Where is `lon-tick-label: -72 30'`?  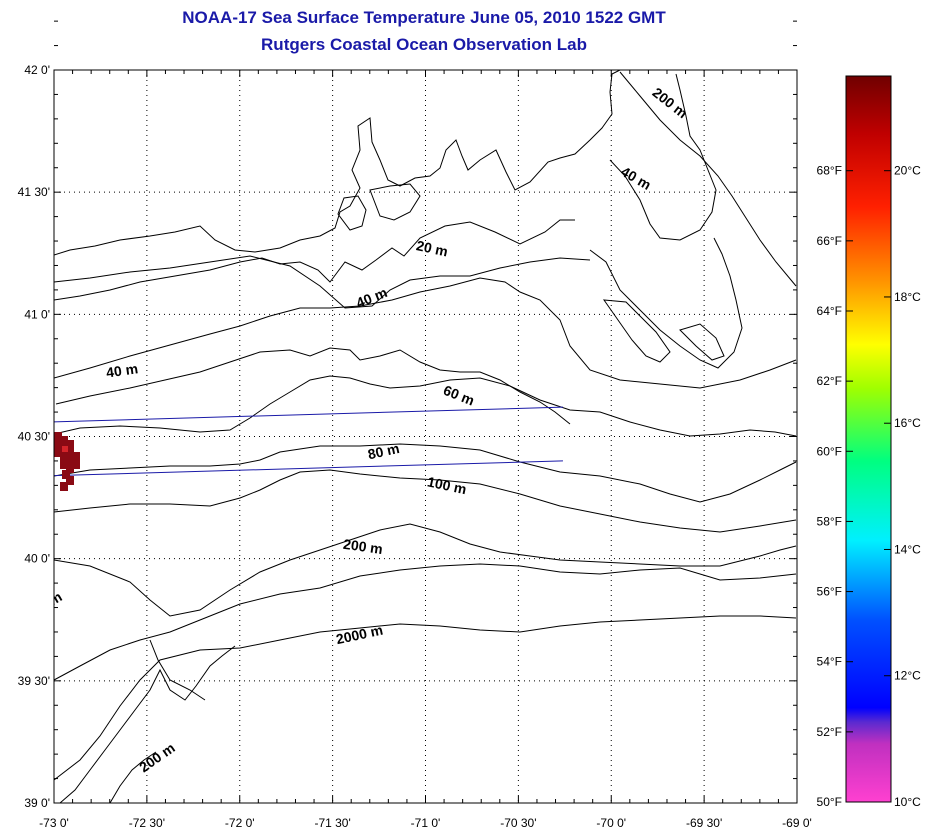 lon-tick-label: -72 30' is located at coordinates (147, 823).